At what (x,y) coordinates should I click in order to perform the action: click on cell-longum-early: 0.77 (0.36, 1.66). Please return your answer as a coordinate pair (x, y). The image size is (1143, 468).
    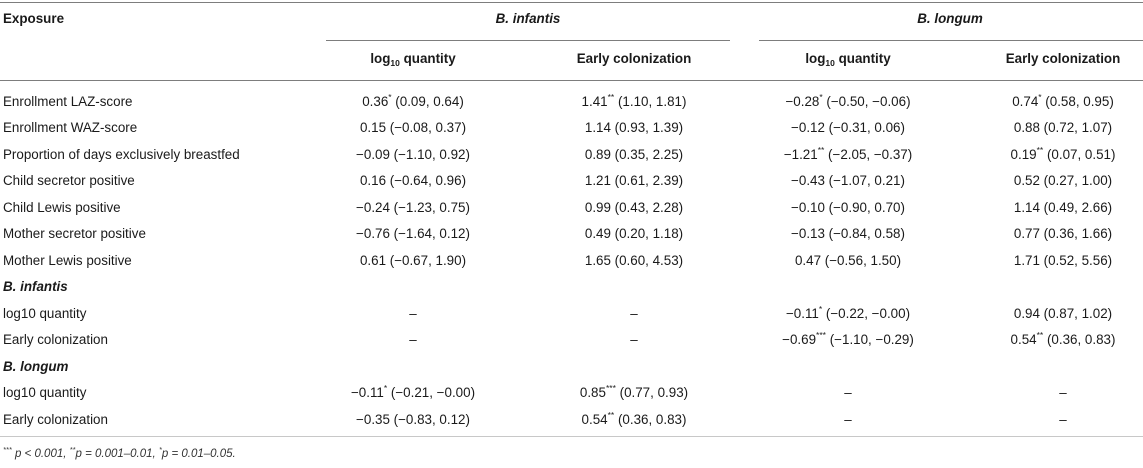
    Looking at the image, I should click on (1063, 233).